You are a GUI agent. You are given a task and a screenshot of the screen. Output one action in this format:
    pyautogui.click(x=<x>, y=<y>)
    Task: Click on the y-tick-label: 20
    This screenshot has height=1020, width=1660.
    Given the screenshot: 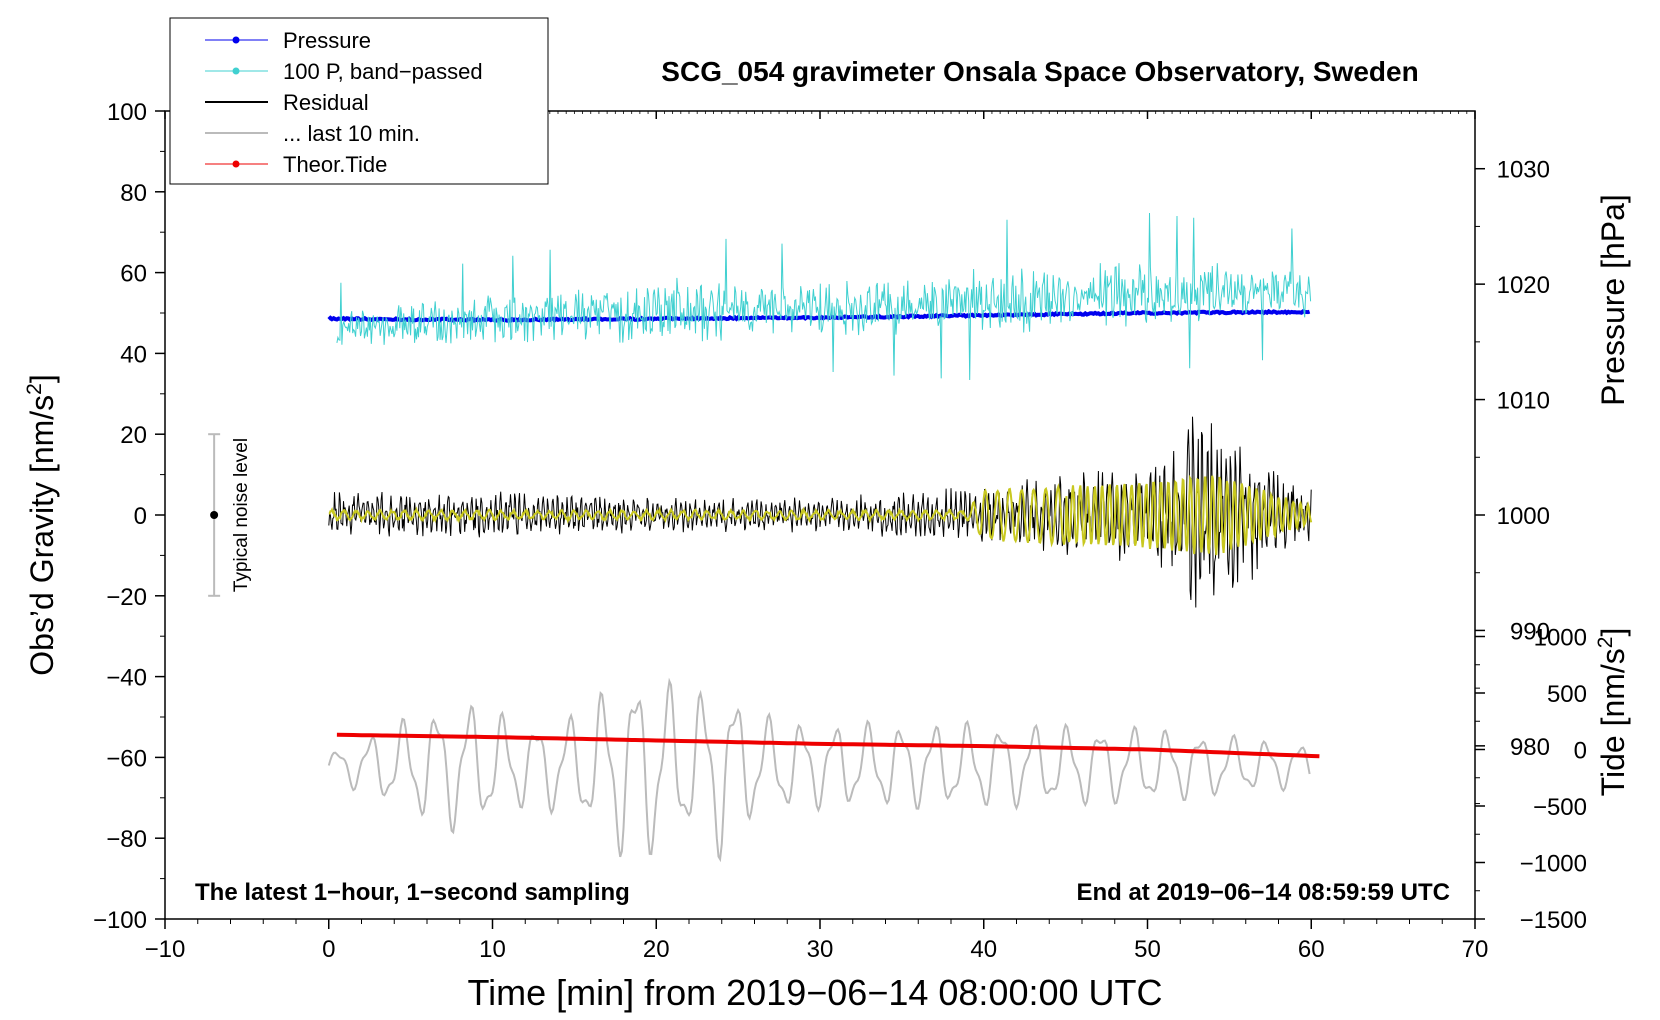 What is the action you would take?
    pyautogui.click(x=133, y=435)
    